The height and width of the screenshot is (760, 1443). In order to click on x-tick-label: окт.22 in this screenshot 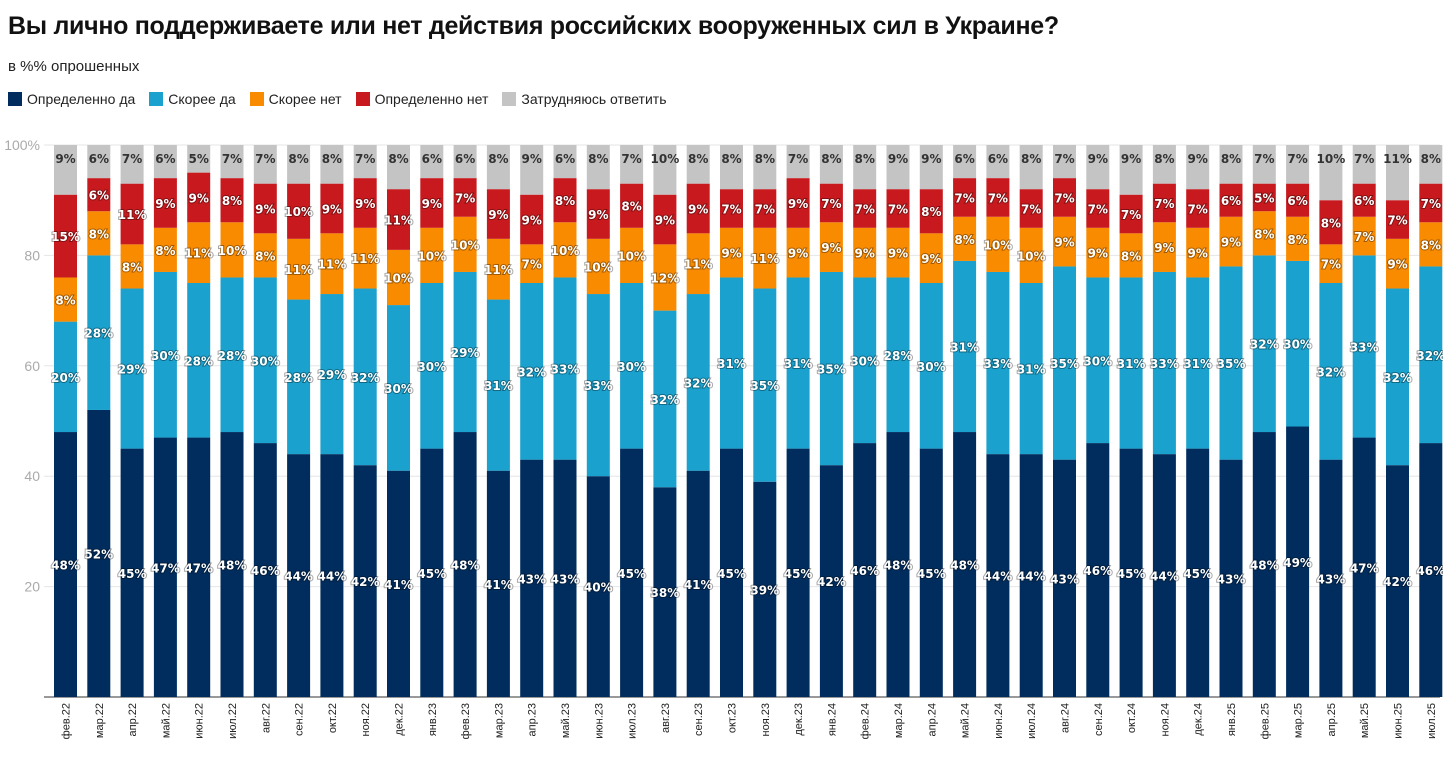, I will do `click(333, 718)`.